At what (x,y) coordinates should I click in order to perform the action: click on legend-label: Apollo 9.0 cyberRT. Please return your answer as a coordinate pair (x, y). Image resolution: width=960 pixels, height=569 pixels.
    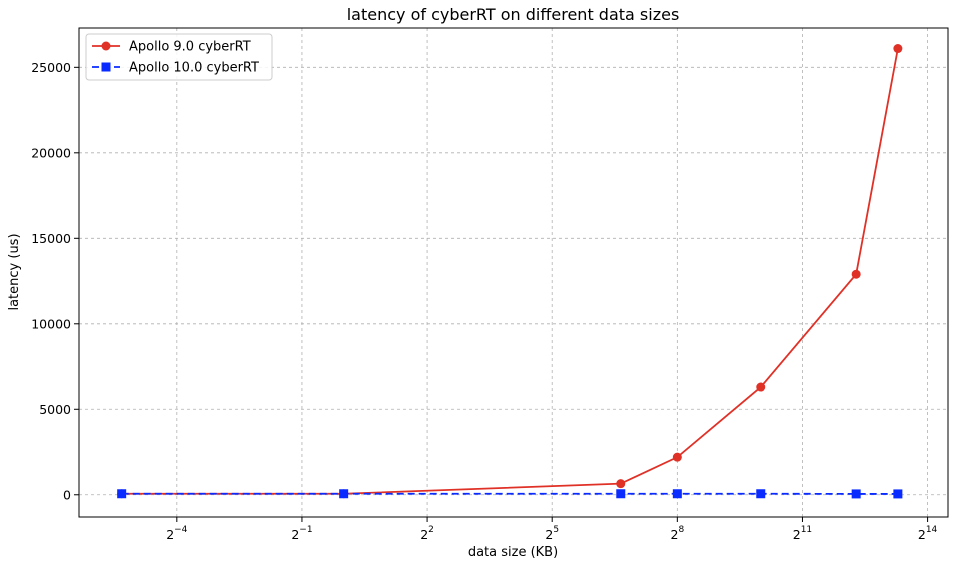
    Looking at the image, I should click on (190, 47).